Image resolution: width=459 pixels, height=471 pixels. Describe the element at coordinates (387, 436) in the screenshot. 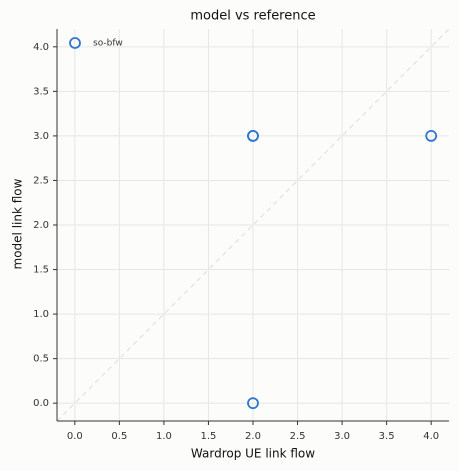

I see `x-tick-label: 3.5` at that location.